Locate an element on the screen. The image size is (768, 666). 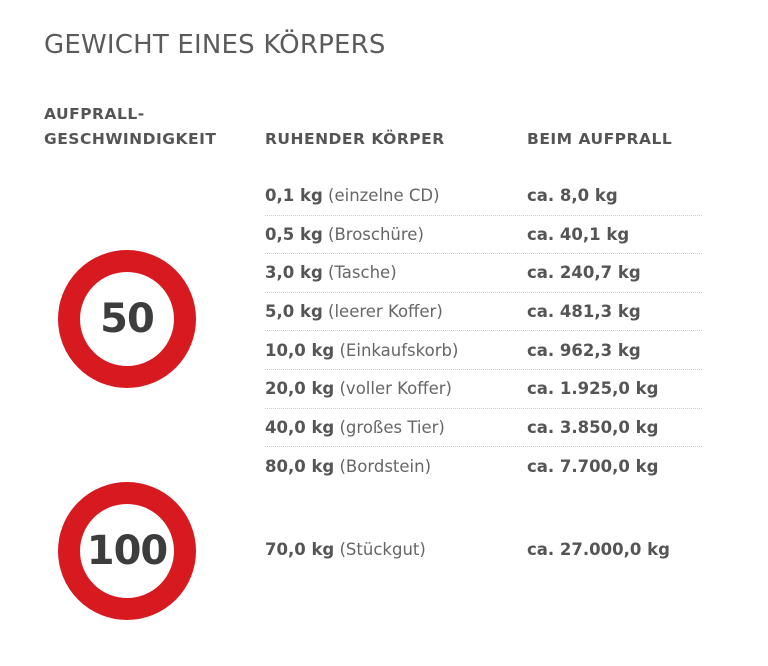
table-row: 0,5 kg (Broschüre) ca. 40,1 kg is located at coordinates (483, 235).